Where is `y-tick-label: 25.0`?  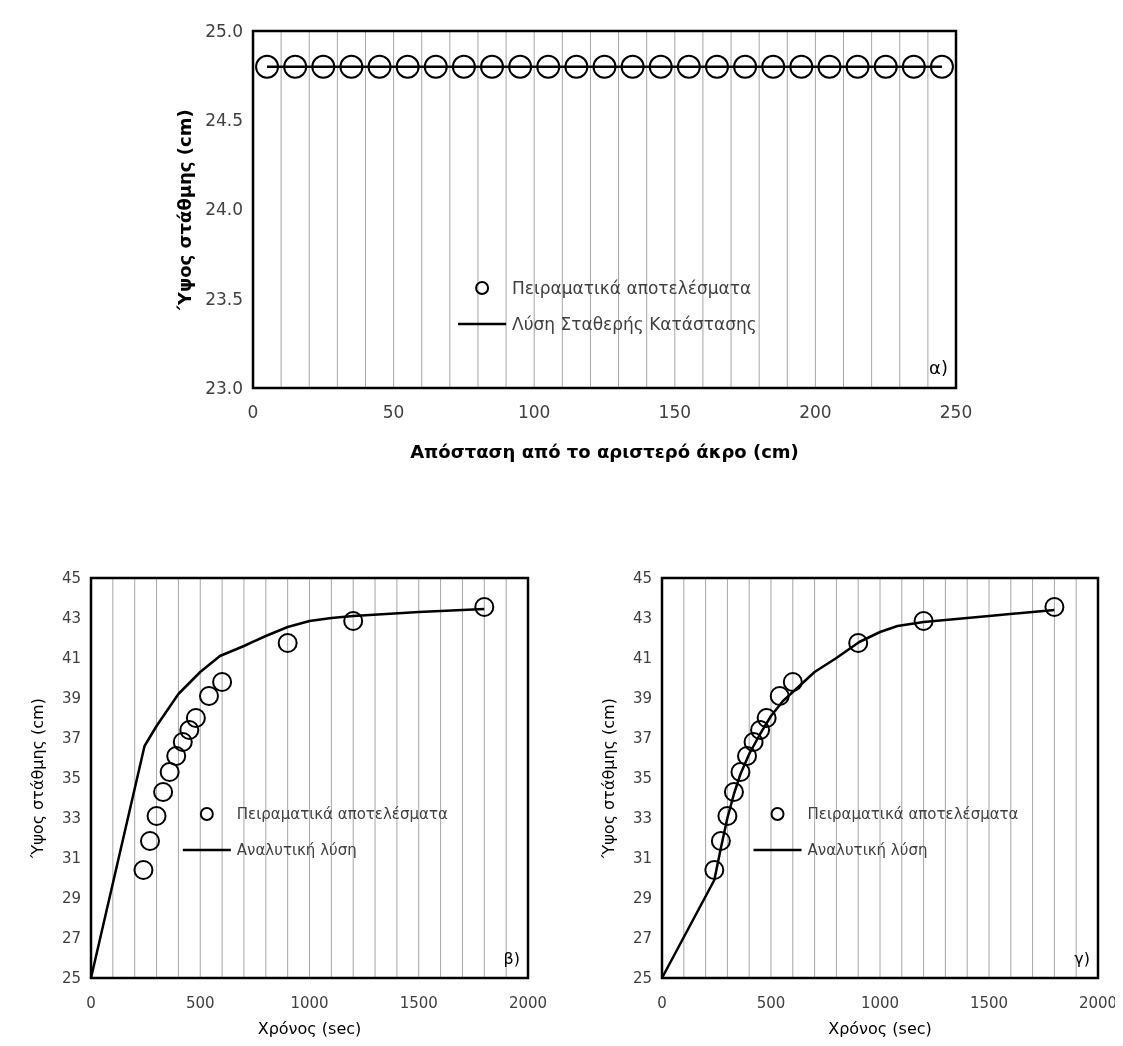
y-tick-label: 25.0 is located at coordinates (224, 30).